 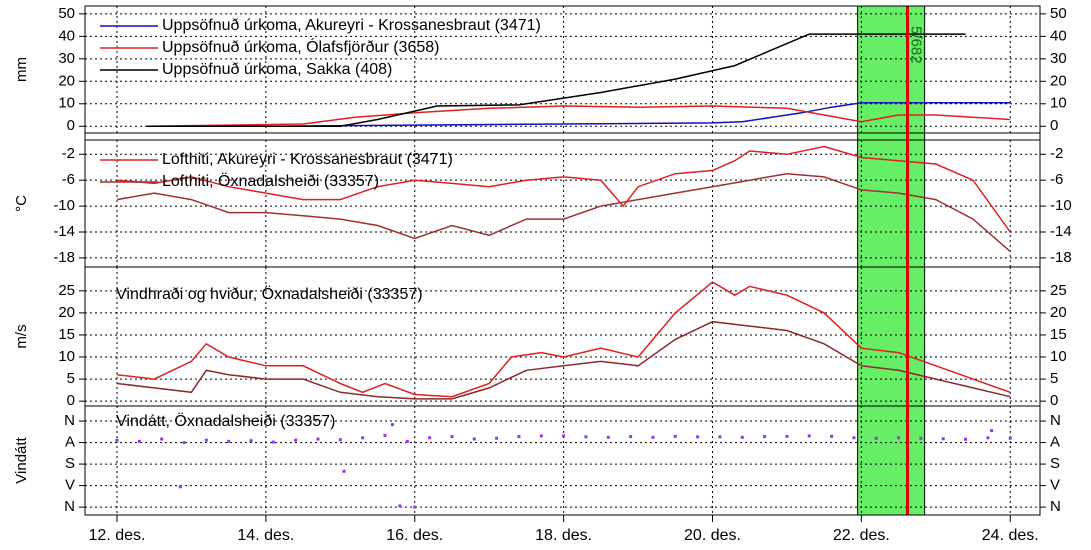 I want to click on y2-tick-label: 5, so click(x=1054, y=378).